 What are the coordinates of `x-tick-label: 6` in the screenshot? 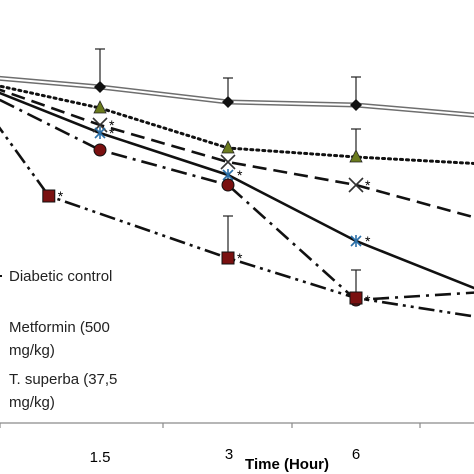 It's located at (356, 454).